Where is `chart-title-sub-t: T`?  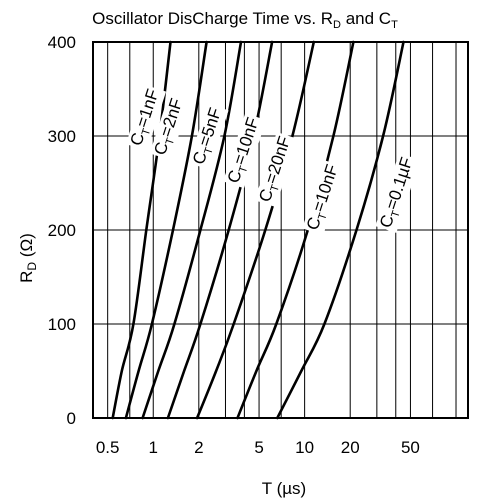 chart-title-sub-t: T is located at coordinates (394, 25).